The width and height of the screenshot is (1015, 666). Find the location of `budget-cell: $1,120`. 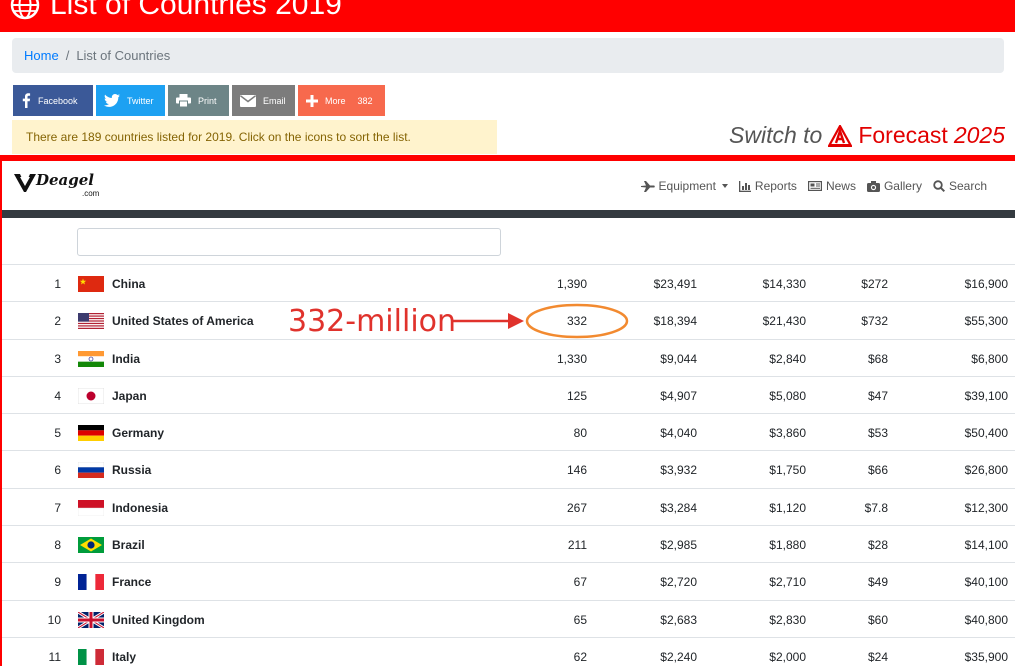

budget-cell: $1,120 is located at coordinates (787, 507).